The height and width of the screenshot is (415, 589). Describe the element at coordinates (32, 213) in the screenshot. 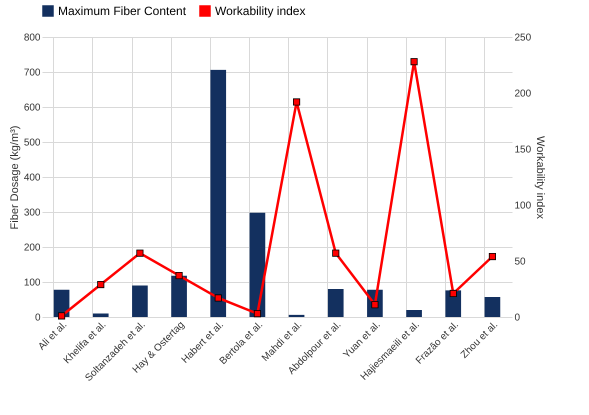

I see `y-tick-label: 300` at that location.